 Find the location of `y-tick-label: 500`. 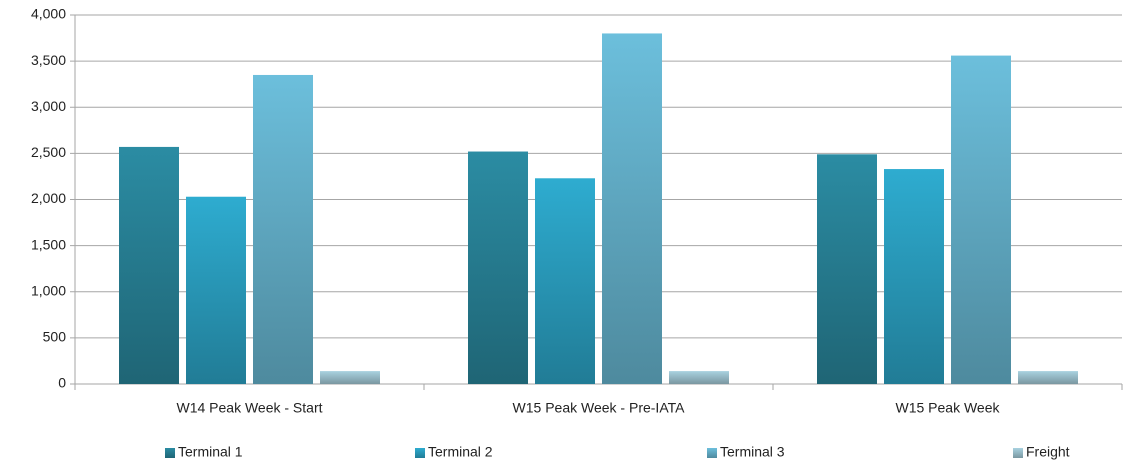

y-tick-label: 500 is located at coordinates (55, 337).